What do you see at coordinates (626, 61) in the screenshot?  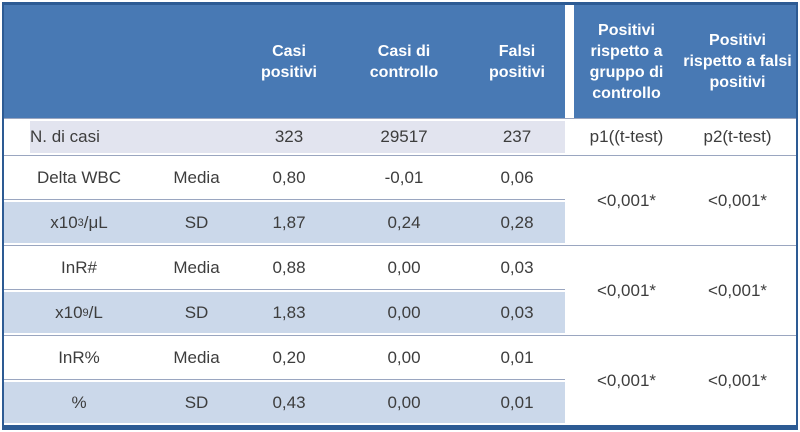 I see `col-header-p-gruppo: Positivi rispetto a gruppo di controllo` at bounding box center [626, 61].